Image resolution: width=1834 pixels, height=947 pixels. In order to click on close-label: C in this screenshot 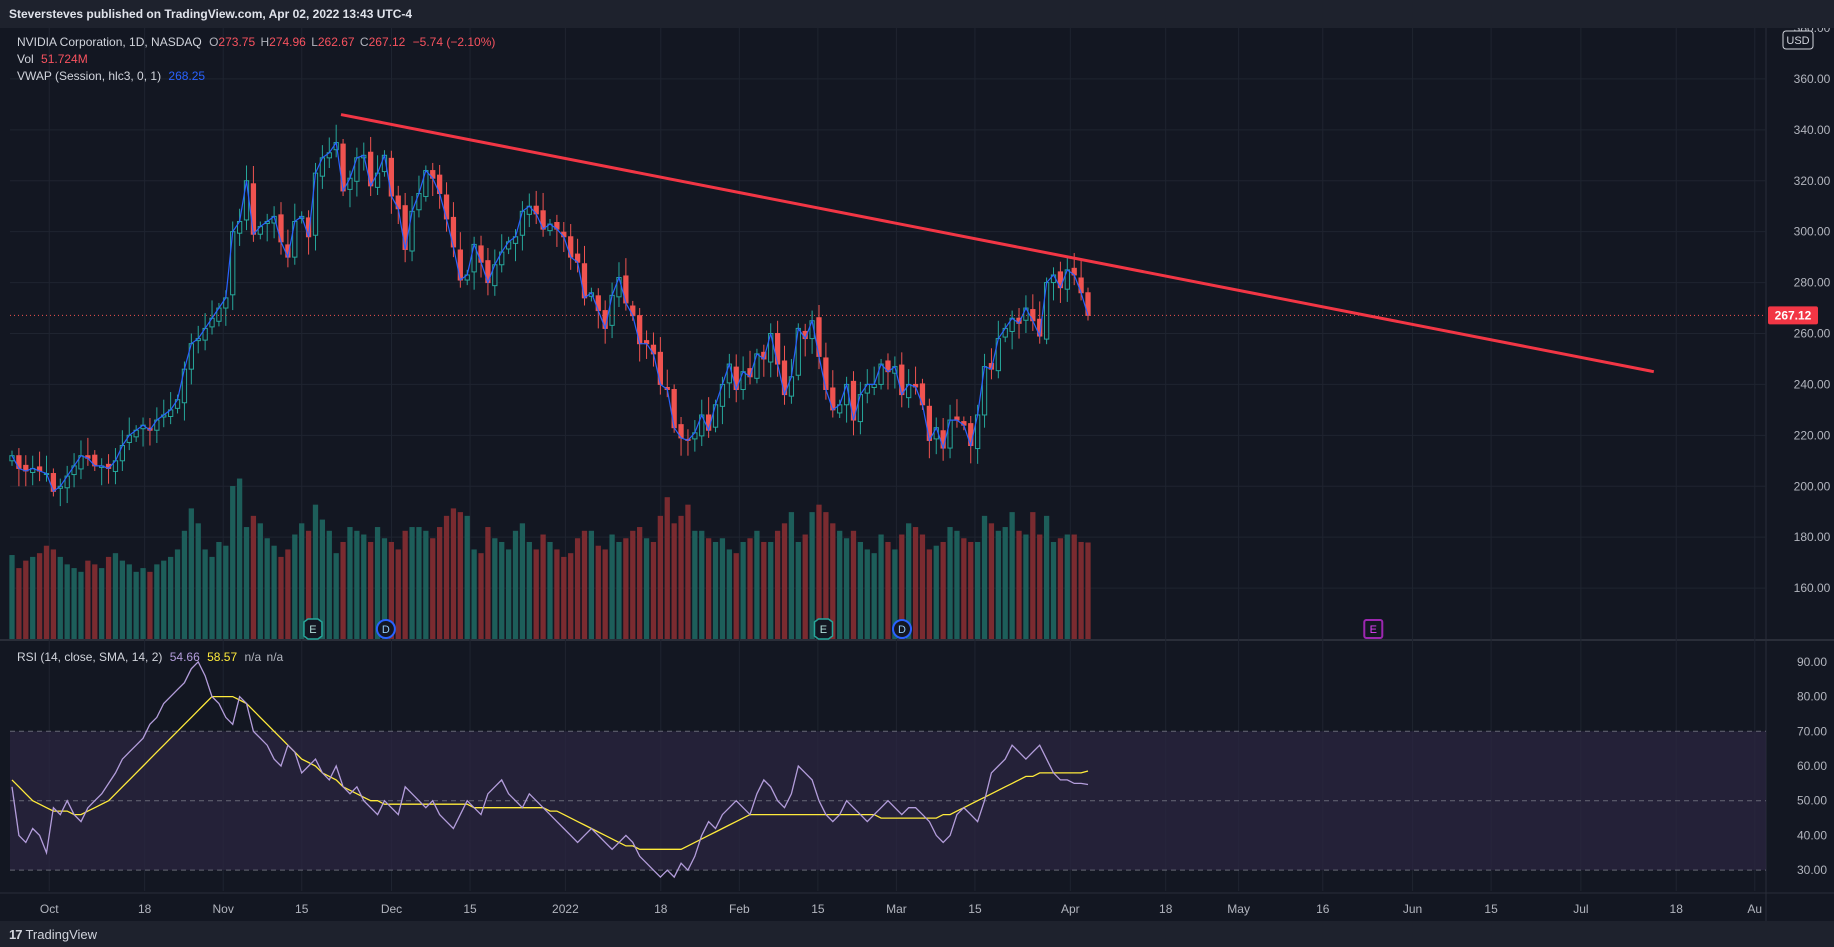, I will do `click(364, 42)`.